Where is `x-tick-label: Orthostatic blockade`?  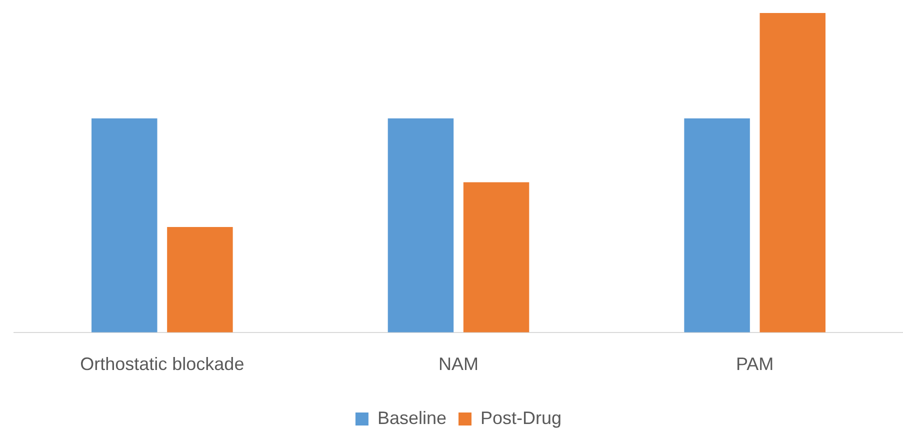
x-tick-label: Orthostatic blockade is located at coordinates (162, 364).